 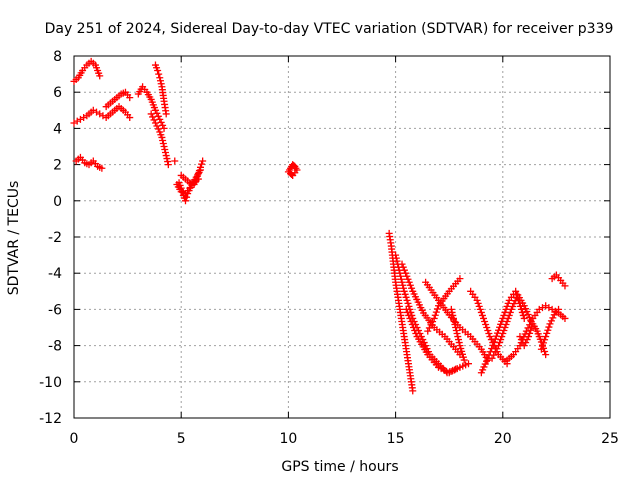 I want to click on y-tick-label: 4, so click(x=57, y=129).